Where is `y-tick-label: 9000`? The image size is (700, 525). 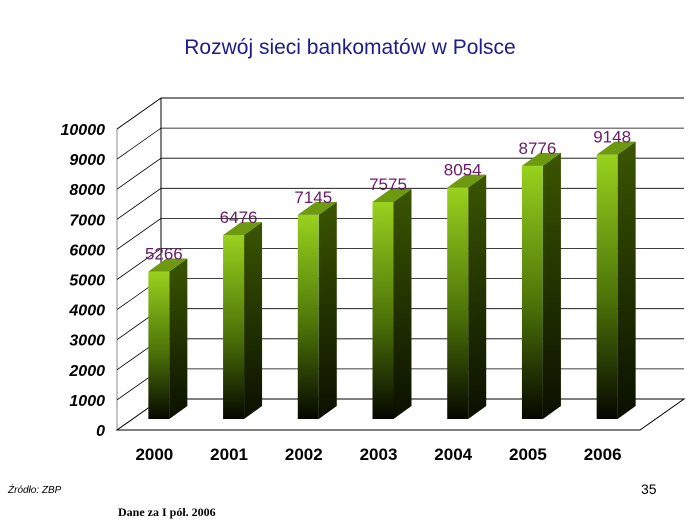
y-tick-label: 9000 is located at coordinates (87, 160).